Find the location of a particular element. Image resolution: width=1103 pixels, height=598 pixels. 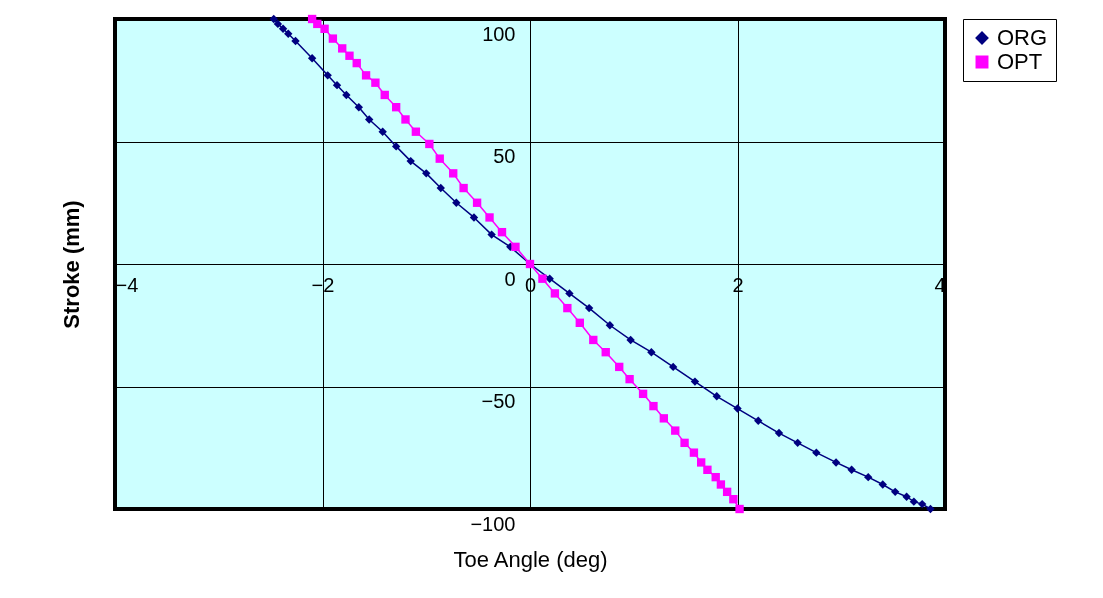

y-tick-label: −50 is located at coordinates (498, 401).